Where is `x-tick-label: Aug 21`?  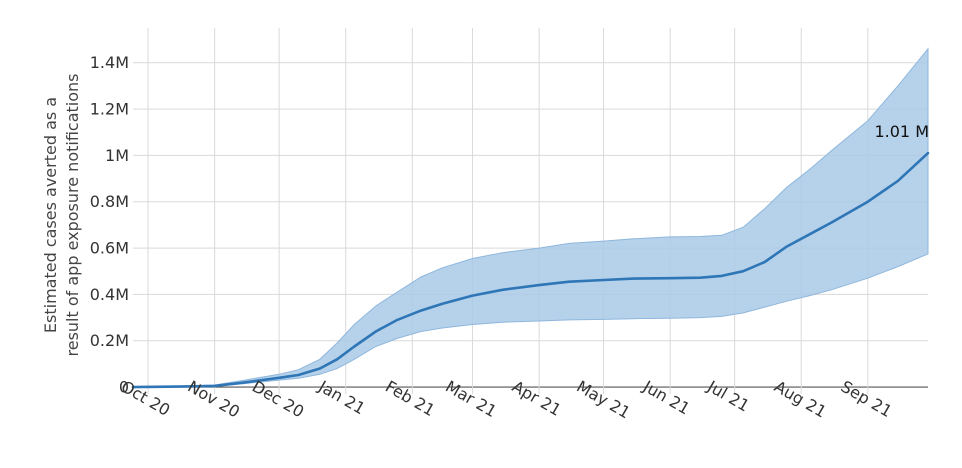
x-tick-label: Aug 21 is located at coordinates (800, 399).